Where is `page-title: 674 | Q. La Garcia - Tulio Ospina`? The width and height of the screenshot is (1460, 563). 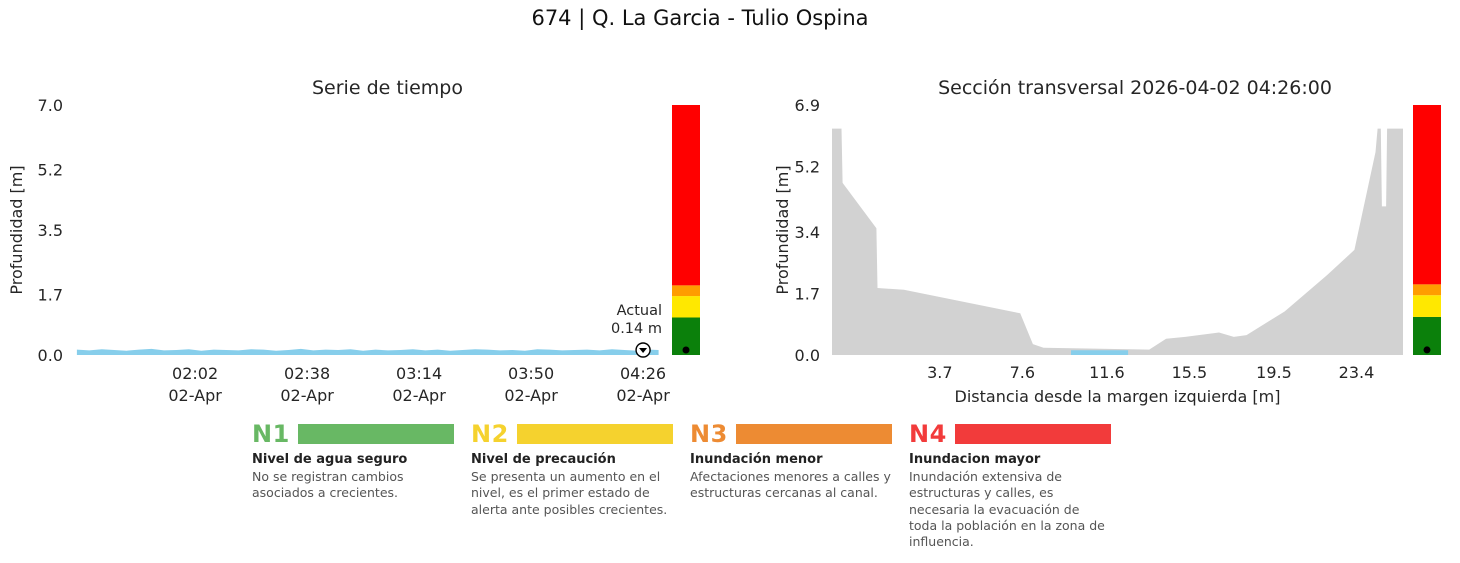
page-title: 674 | Q. La Garcia - Tulio Ospina is located at coordinates (700, 18).